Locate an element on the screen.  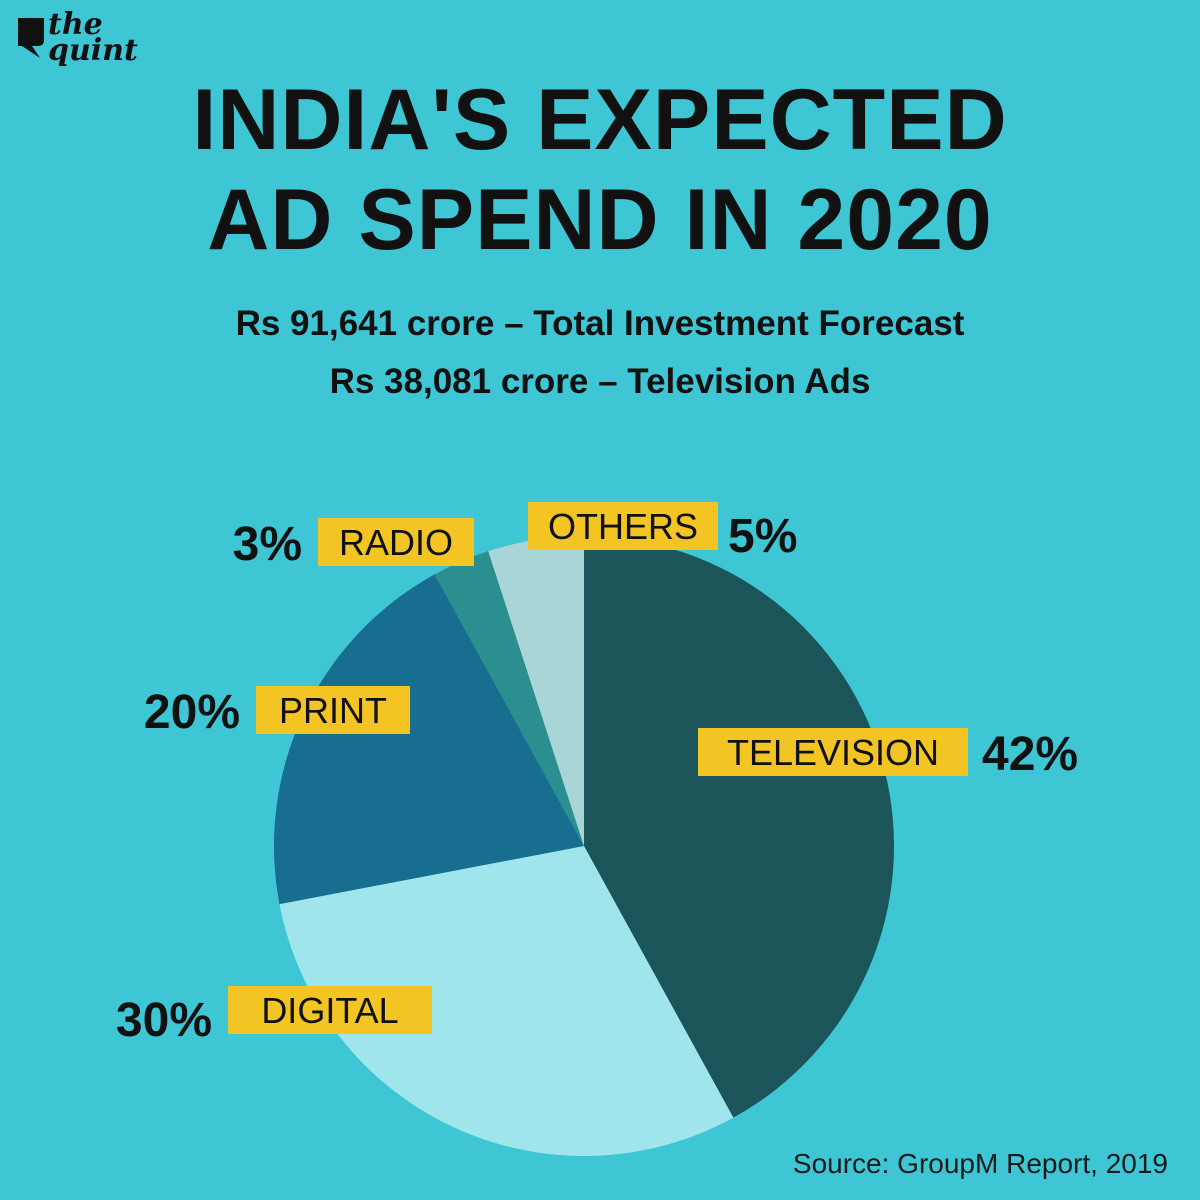
brand-logo: the quint is located at coordinates (84, 50).